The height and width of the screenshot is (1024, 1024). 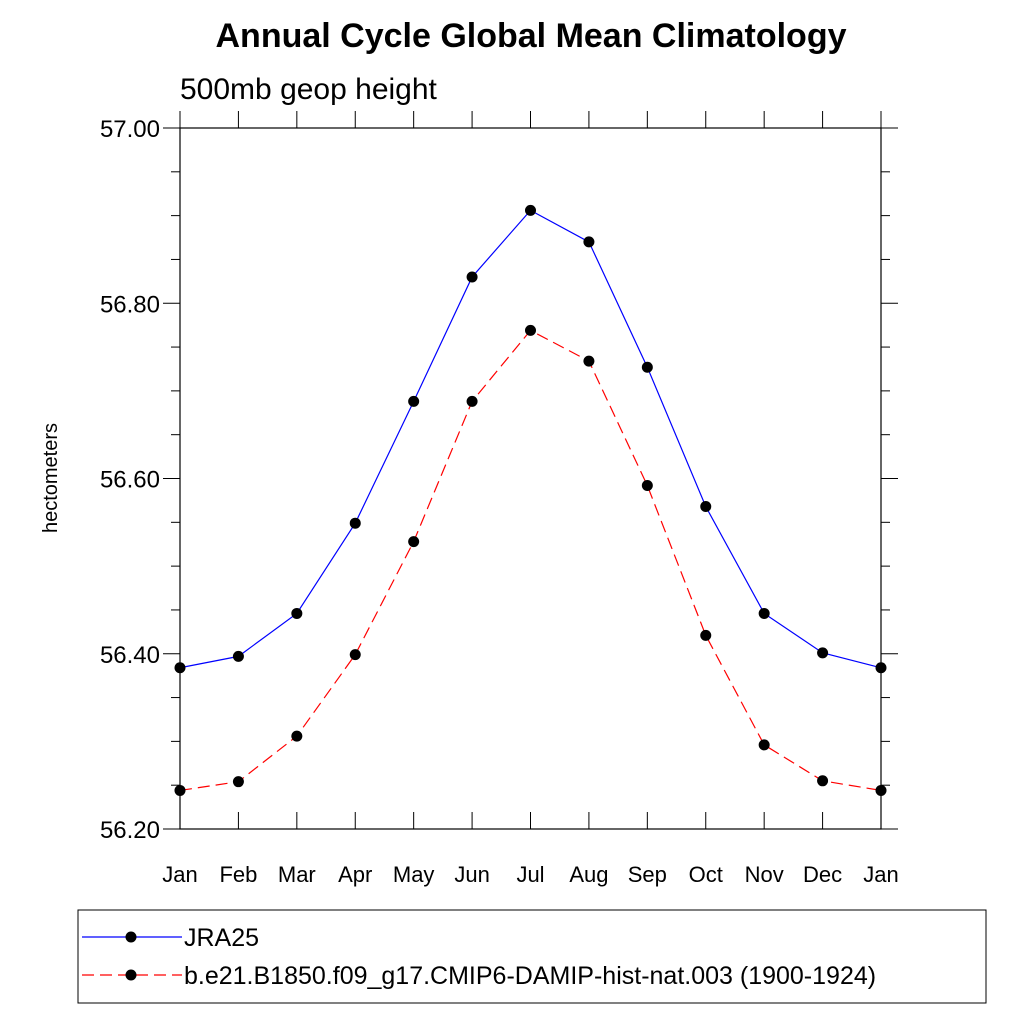 I want to click on y-tick-label: 56.80, so click(x=130, y=304).